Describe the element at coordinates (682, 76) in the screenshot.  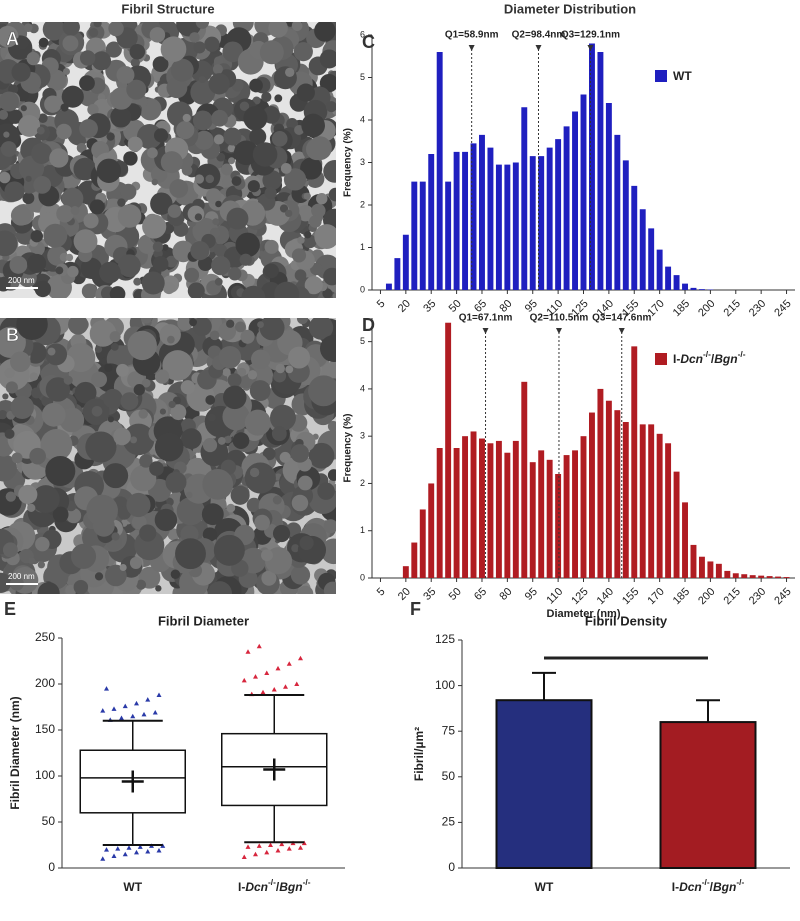
I see `legend-label: WT` at that location.